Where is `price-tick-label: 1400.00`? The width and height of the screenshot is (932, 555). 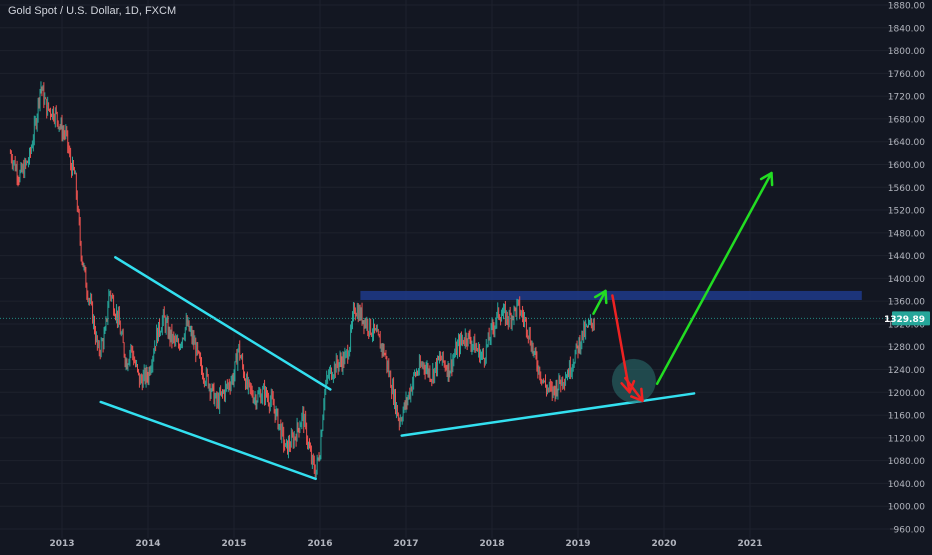
price-tick-label: 1400.00 is located at coordinates (906, 280).